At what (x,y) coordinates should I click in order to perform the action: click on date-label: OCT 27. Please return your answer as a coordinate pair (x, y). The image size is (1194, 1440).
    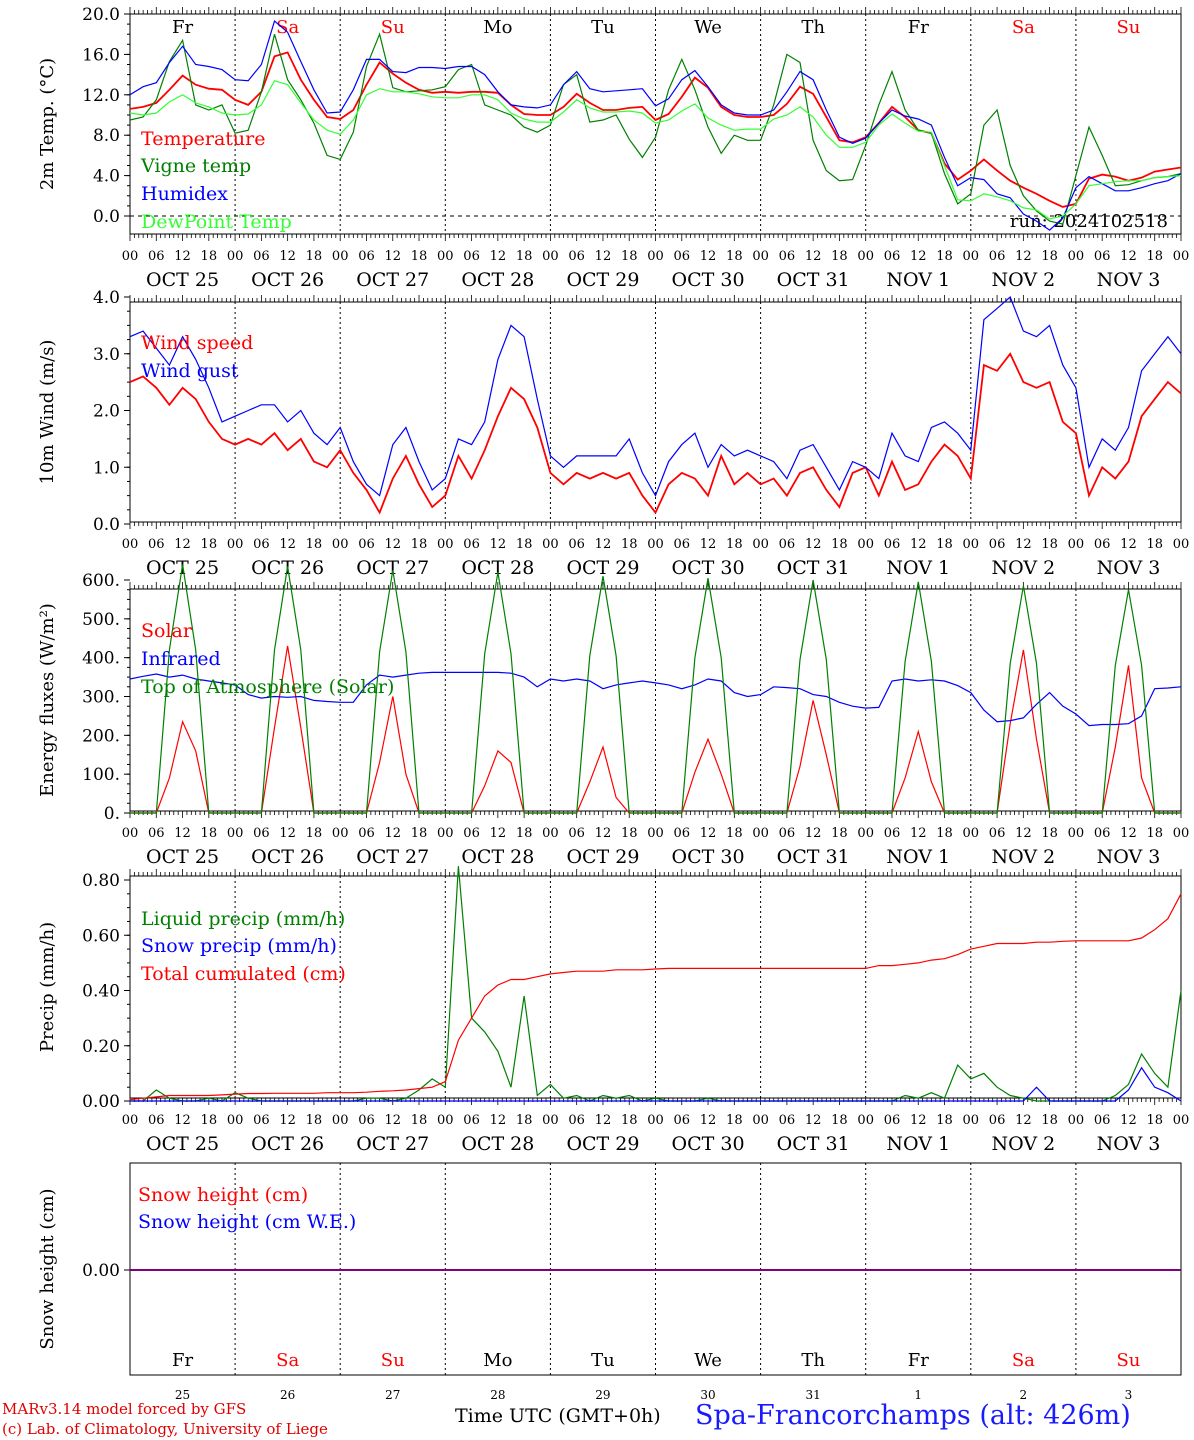
    Looking at the image, I should click on (392, 280).